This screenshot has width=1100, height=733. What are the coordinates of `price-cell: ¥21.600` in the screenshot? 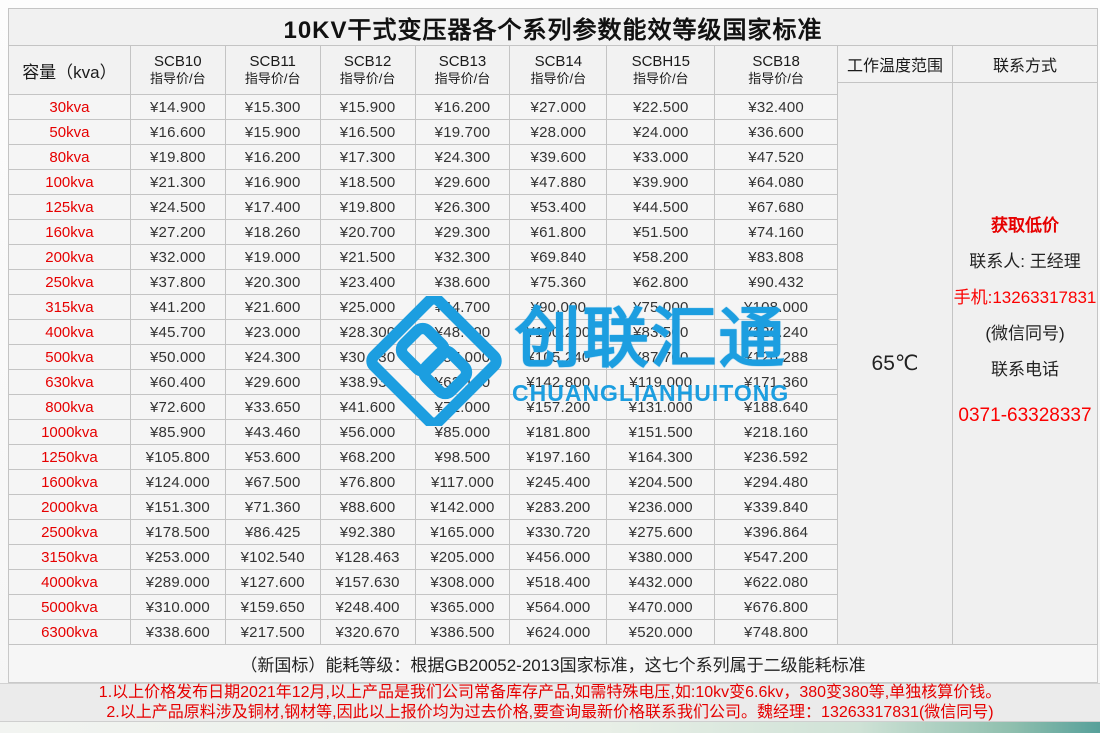 It's located at (273, 307).